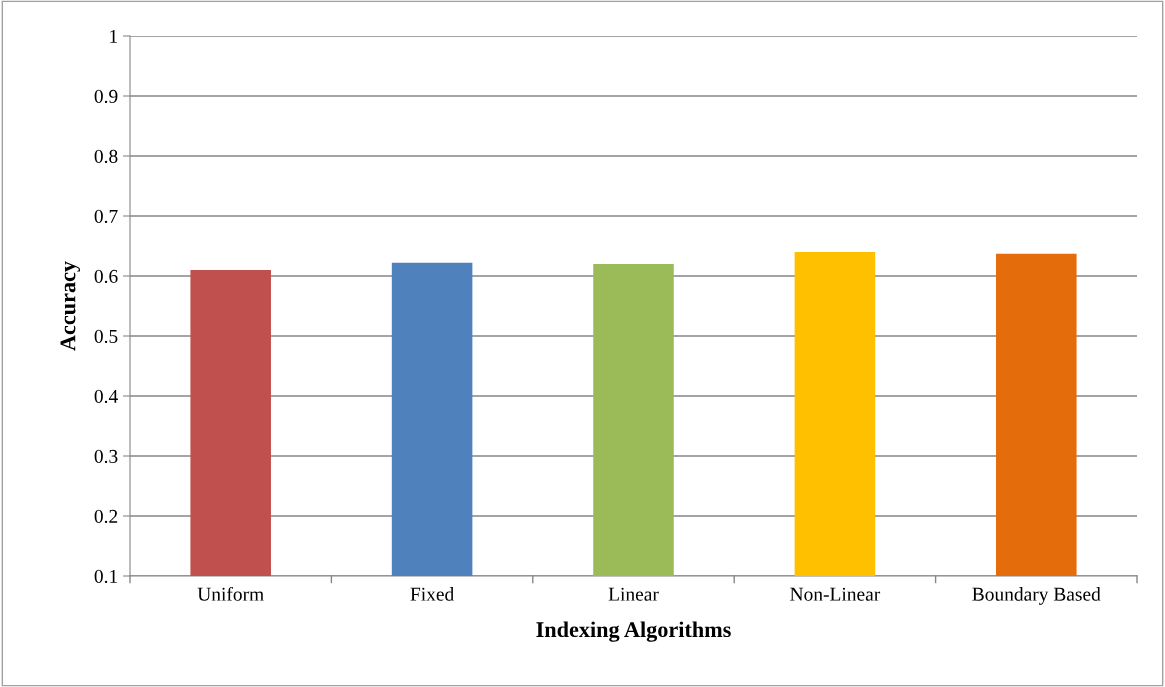 The height and width of the screenshot is (687, 1165). What do you see at coordinates (106, 336) in the screenshot?
I see `y-tick-label: 0.5` at bounding box center [106, 336].